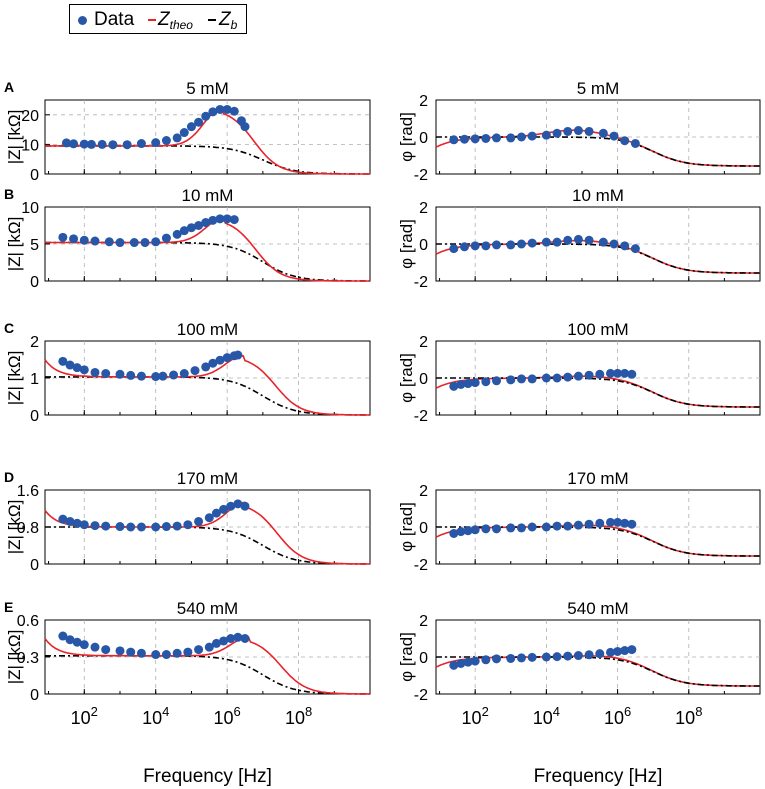 This screenshot has width=765, height=789. Describe the element at coordinates (597, 608) in the screenshot. I see `phase-panel-title: 540 mM` at that location.